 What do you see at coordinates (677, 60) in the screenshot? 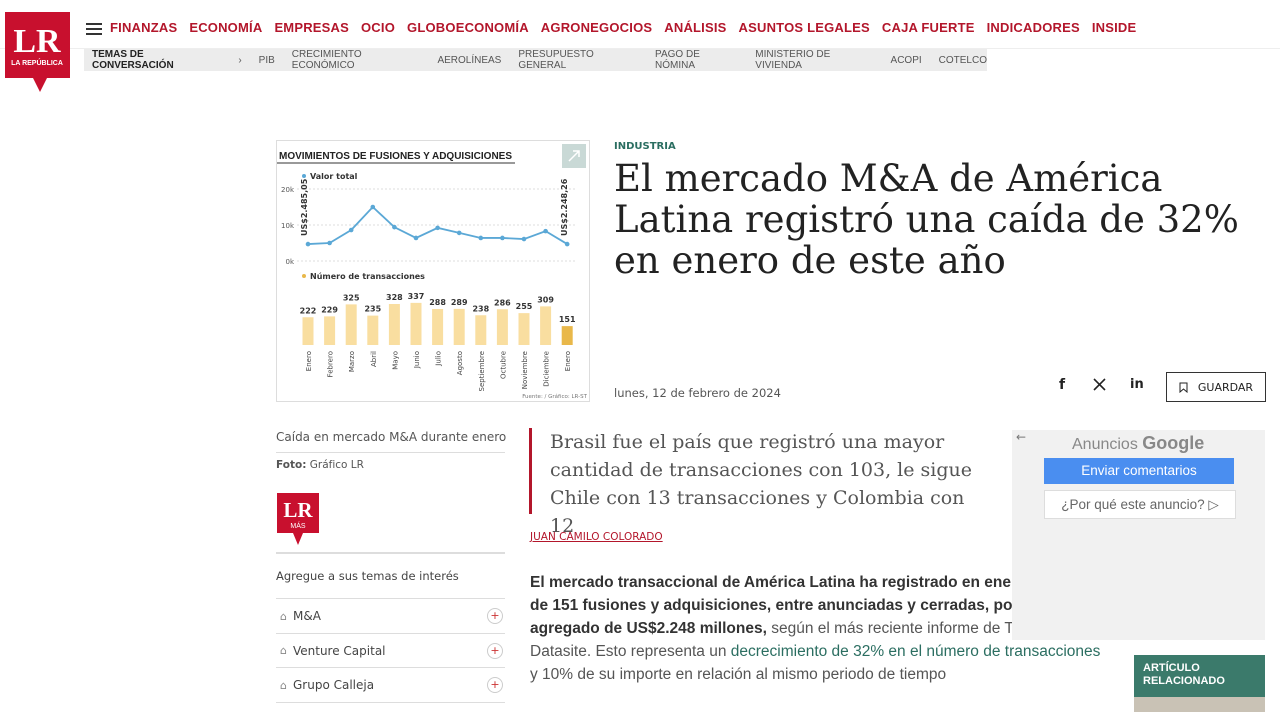
I see `topic: PAGO DE NÓMINA` at bounding box center [677, 60].